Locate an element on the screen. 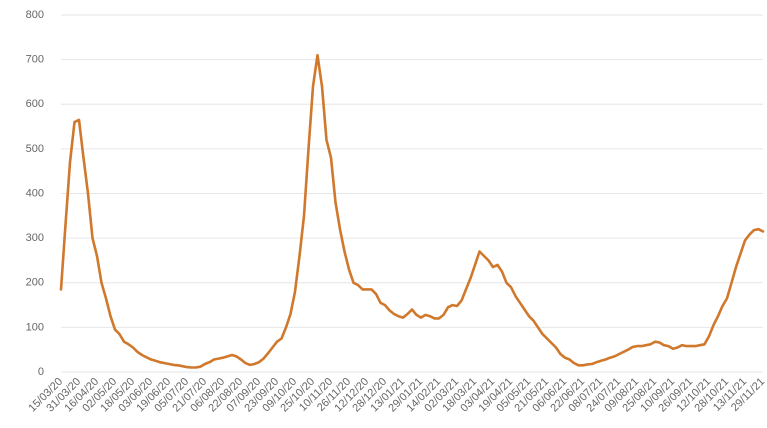 This screenshot has width=767, height=428. y-tick-label: 700 is located at coordinates (35, 60).